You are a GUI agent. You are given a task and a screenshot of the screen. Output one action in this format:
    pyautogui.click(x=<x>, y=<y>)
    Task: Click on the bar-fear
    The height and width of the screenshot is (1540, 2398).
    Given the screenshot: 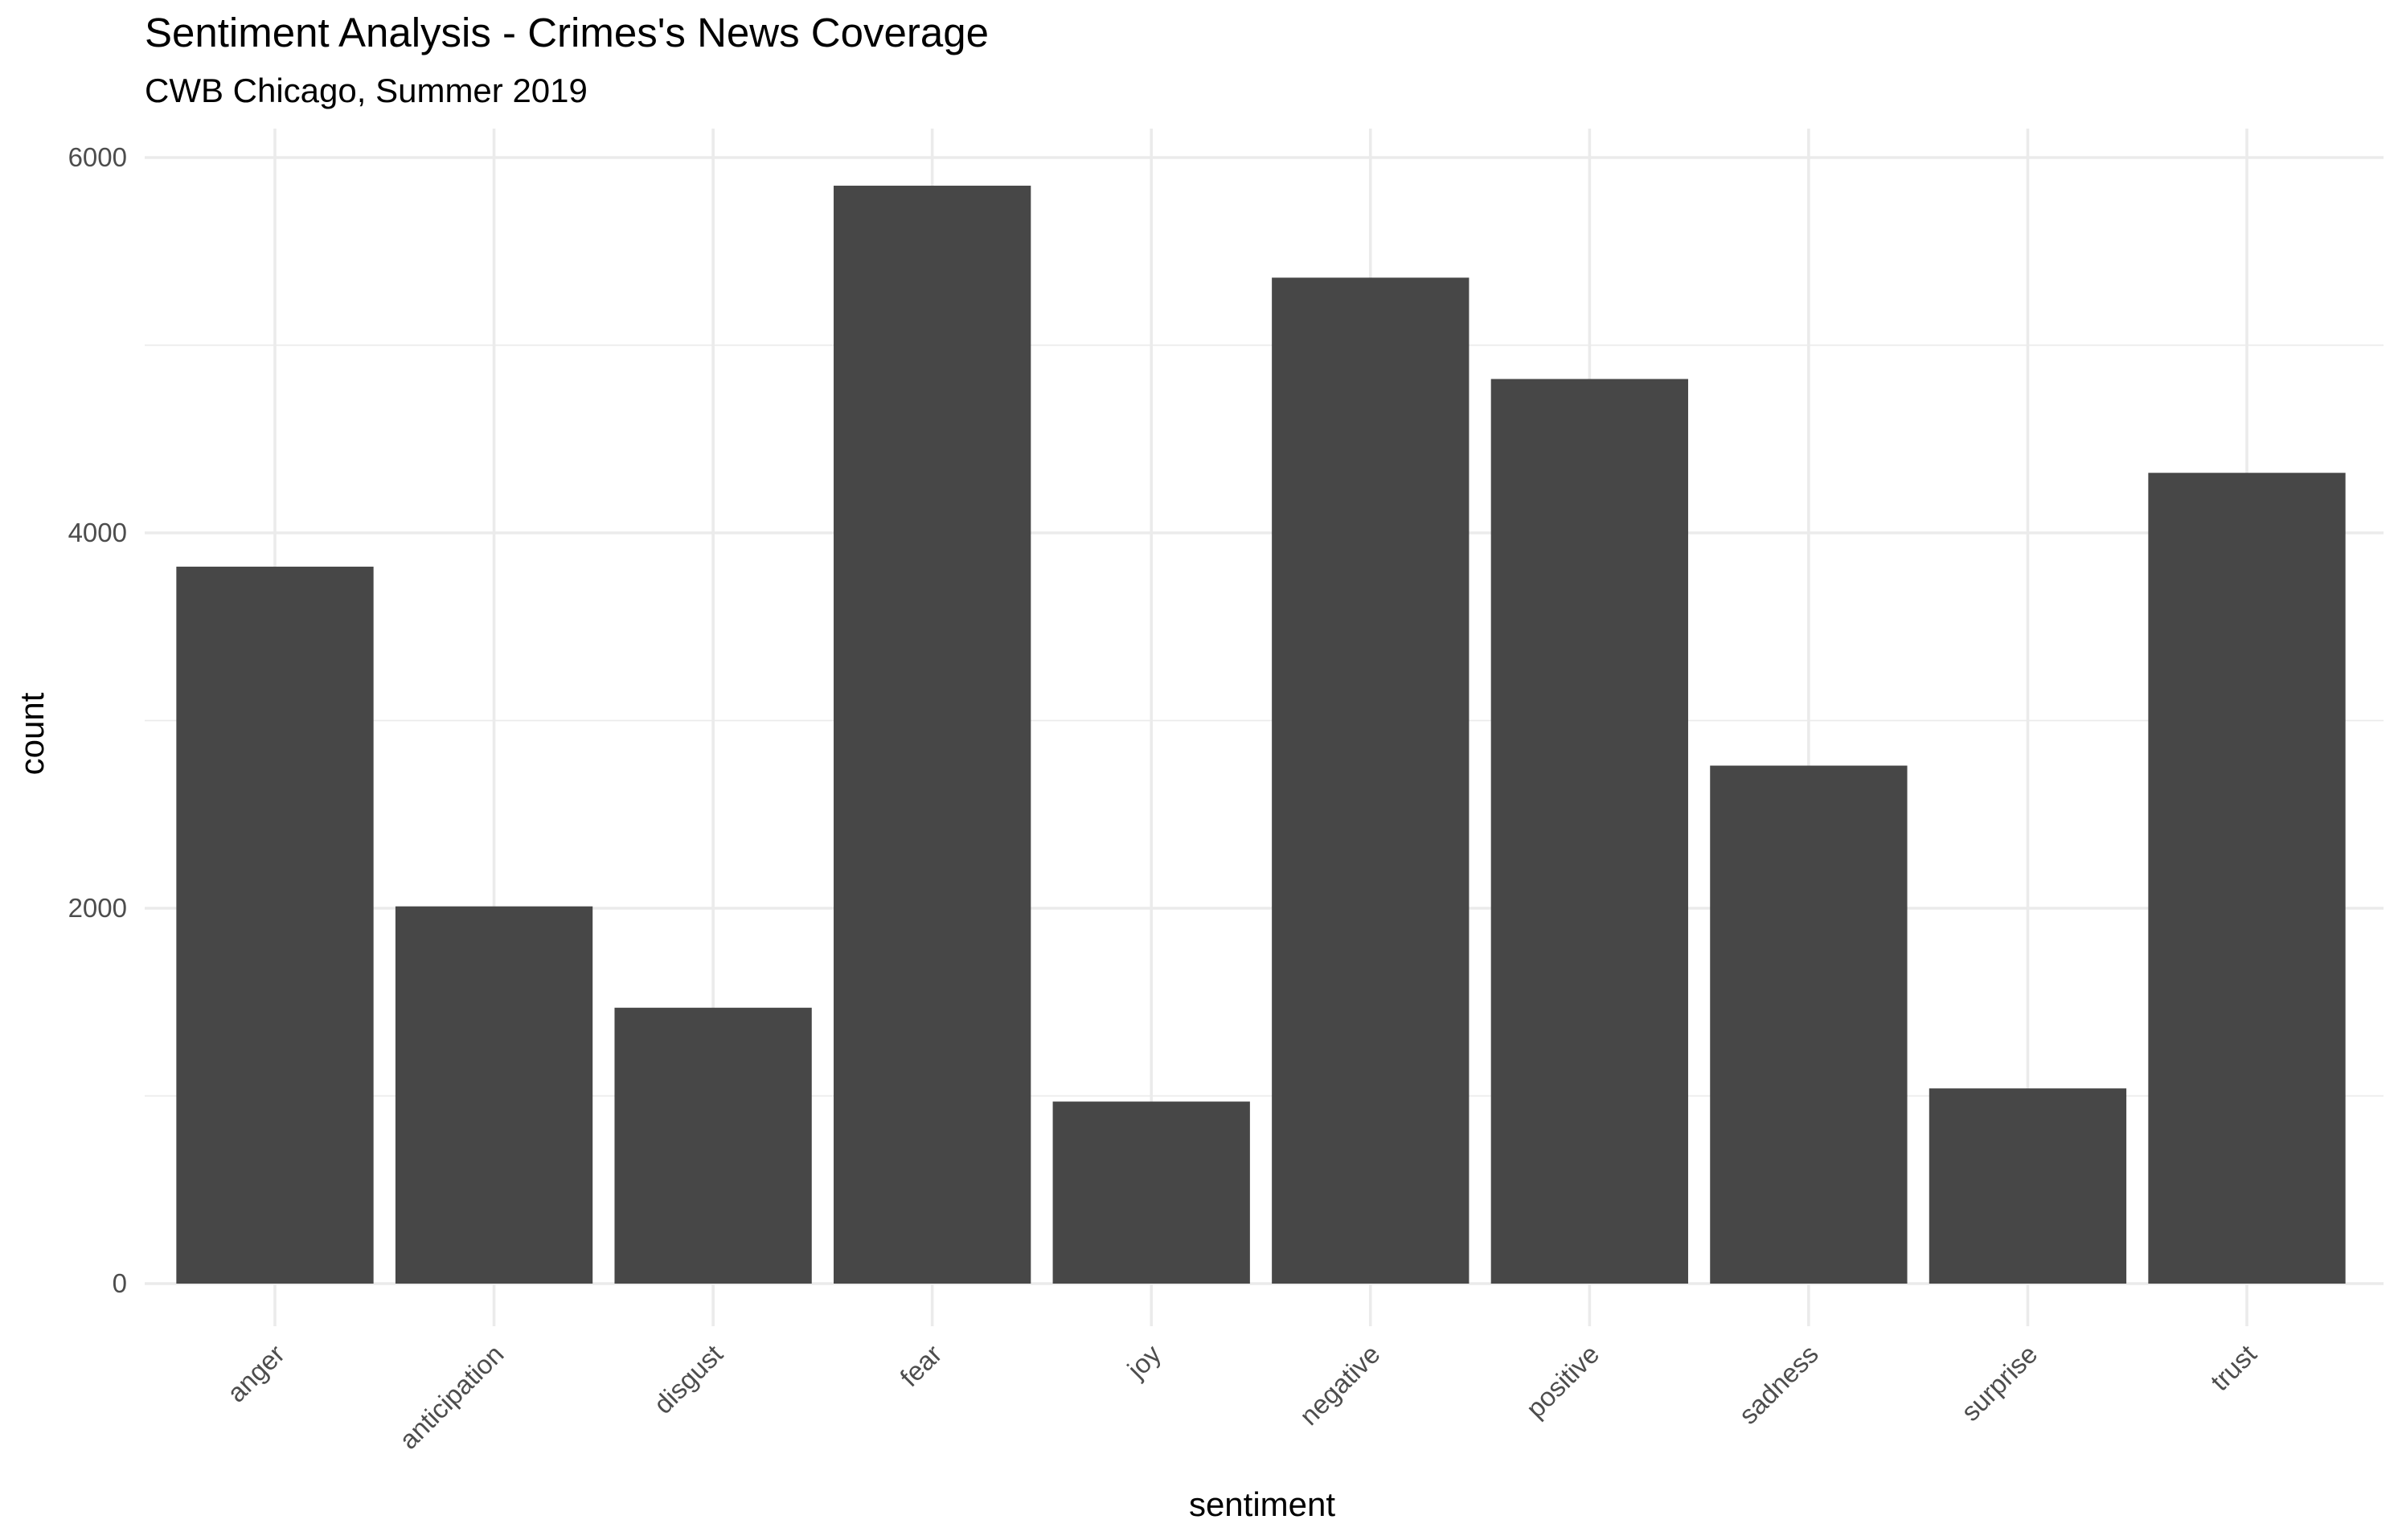 What is the action you would take?
    pyautogui.click(x=932, y=735)
    